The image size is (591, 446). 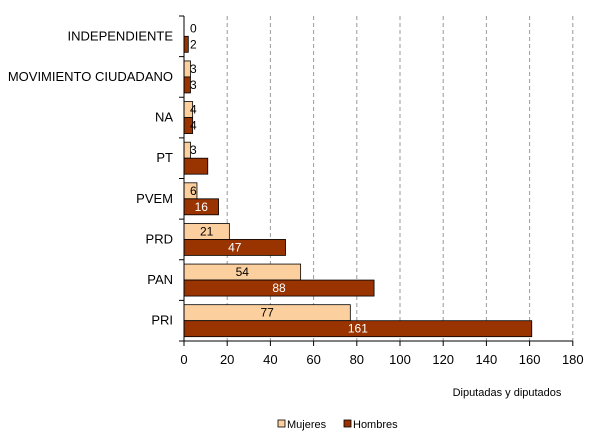 What do you see at coordinates (193, 110) in the screenshot?
I see `value-label-mujeres-na: 4` at bounding box center [193, 110].